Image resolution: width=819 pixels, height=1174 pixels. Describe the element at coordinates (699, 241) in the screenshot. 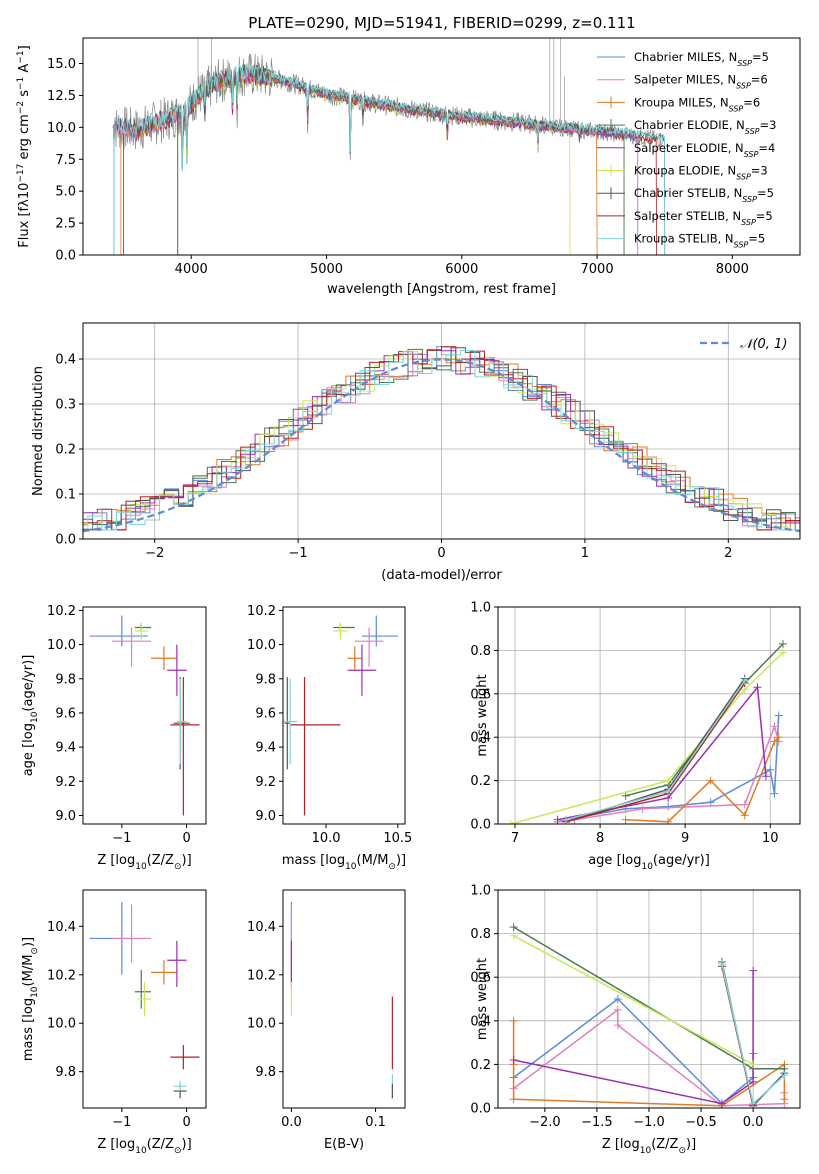

I see `legend-label-kroupa_stelib: Kroupa STELIB, NSSP=5` at that location.